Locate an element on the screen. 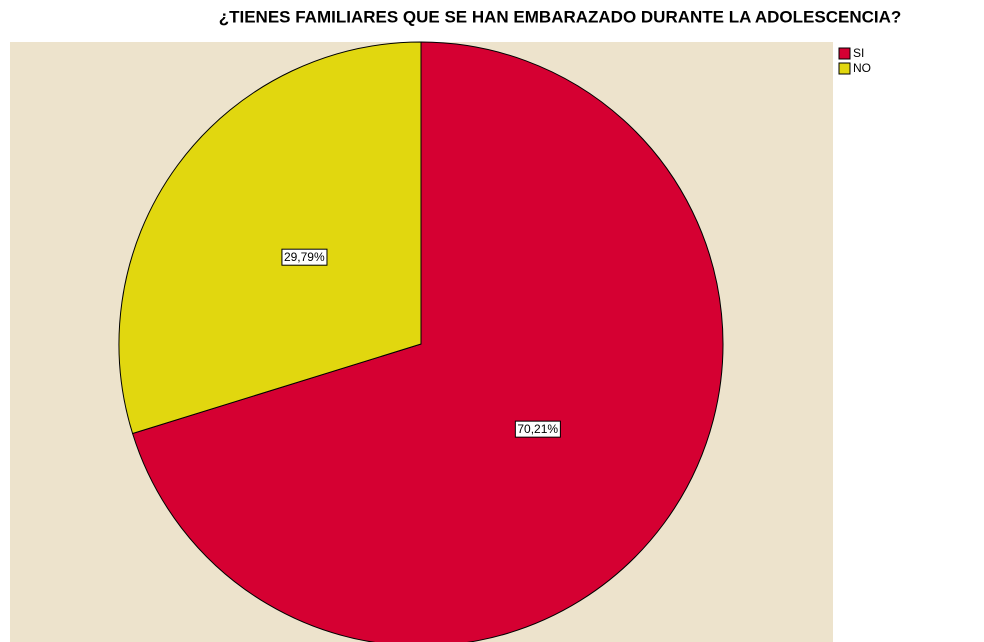  value-label: 70,21% is located at coordinates (537, 429).